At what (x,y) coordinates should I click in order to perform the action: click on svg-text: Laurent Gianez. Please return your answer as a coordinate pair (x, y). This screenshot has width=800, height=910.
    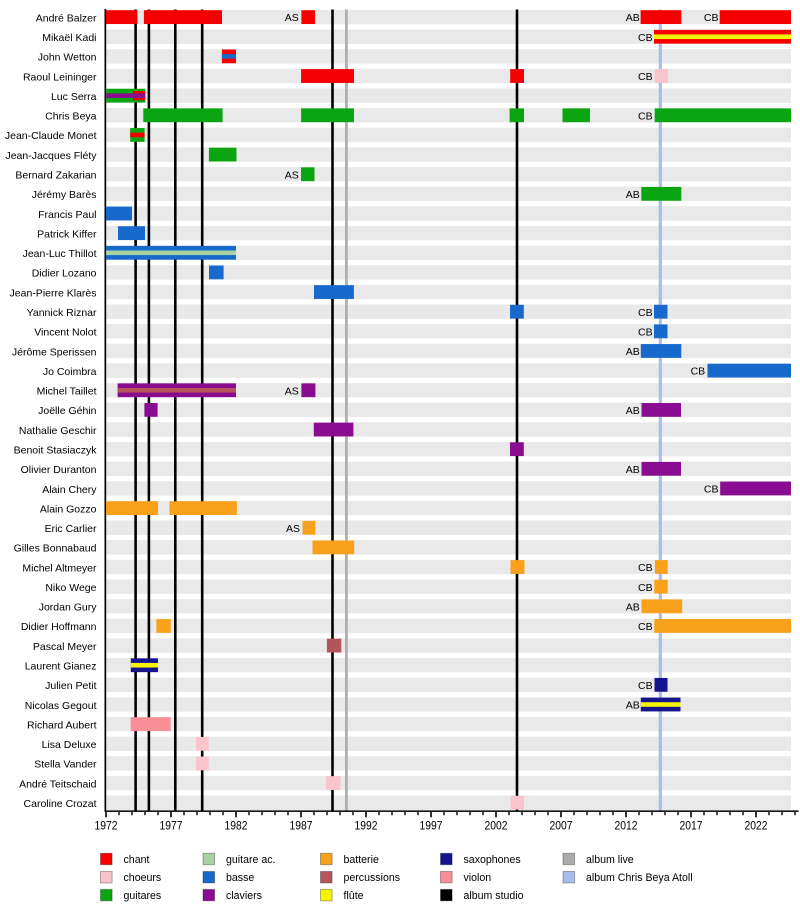
    Looking at the image, I should click on (61, 667).